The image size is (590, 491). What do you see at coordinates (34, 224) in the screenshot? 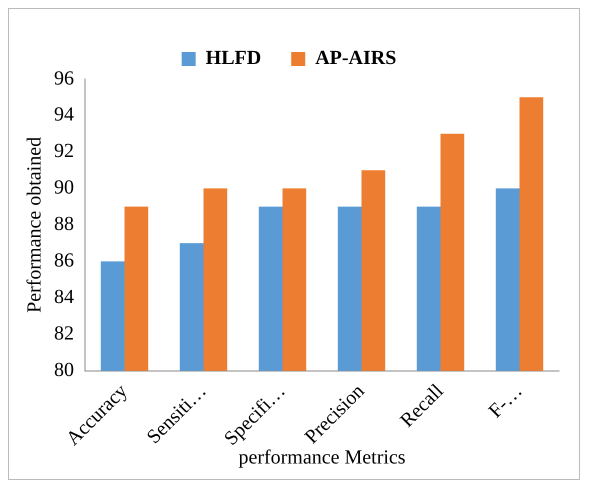
I see `y-axis-title: Performance obtained` at bounding box center [34, 224].